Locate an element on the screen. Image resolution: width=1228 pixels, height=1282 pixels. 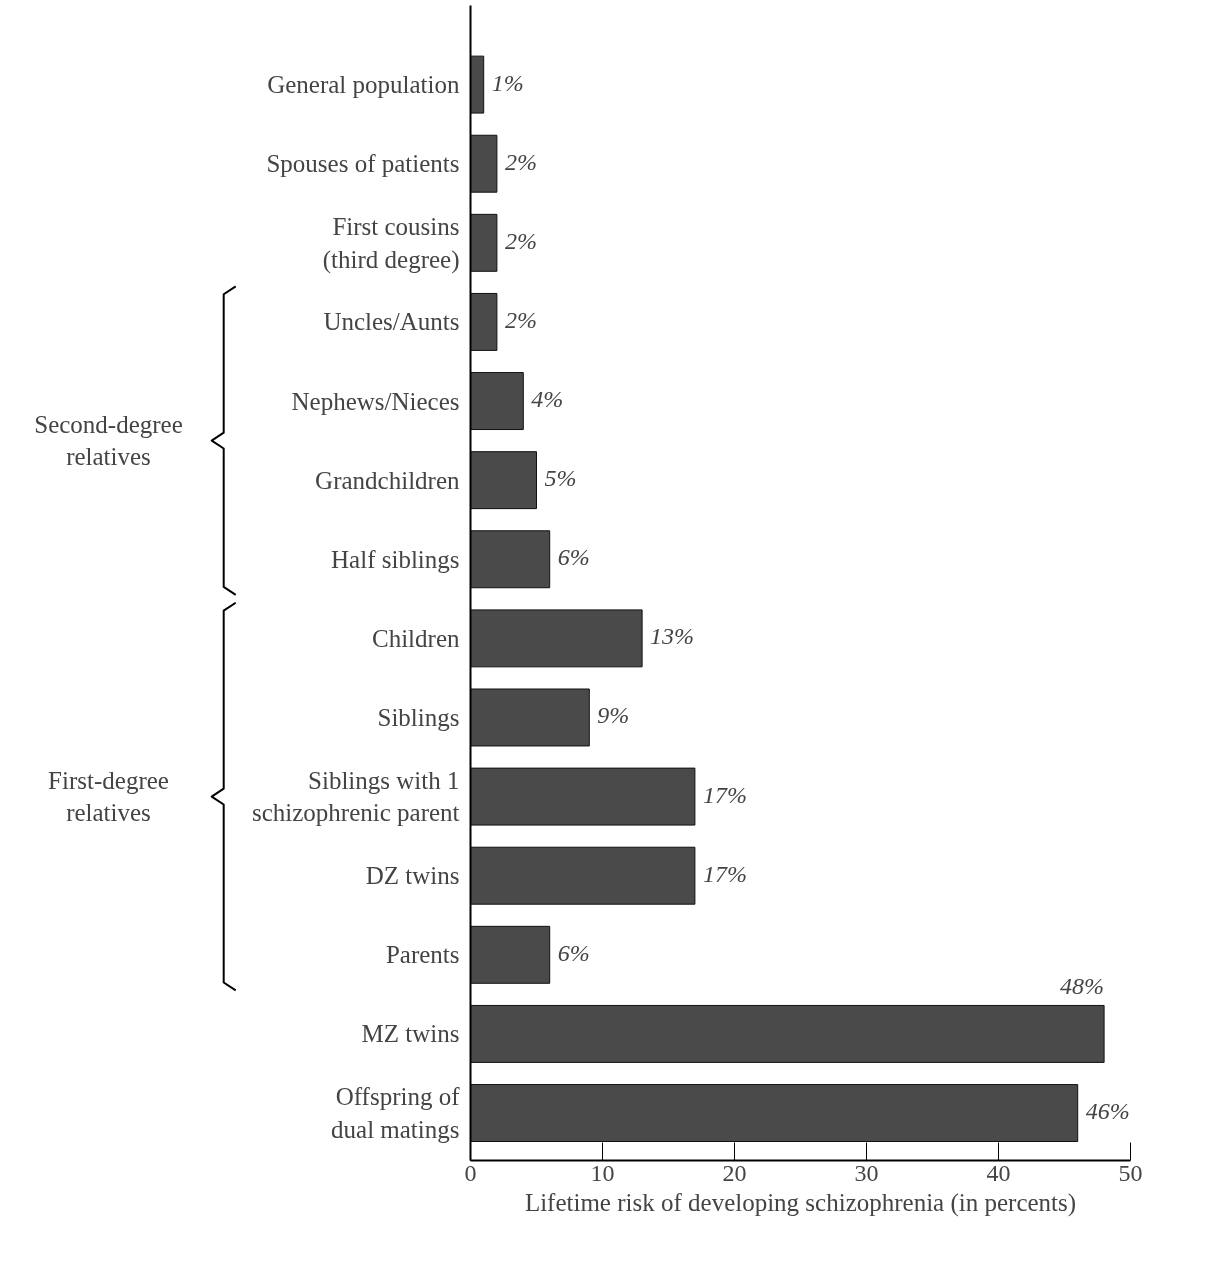
data-label: 1% is located at coordinates (507, 82).